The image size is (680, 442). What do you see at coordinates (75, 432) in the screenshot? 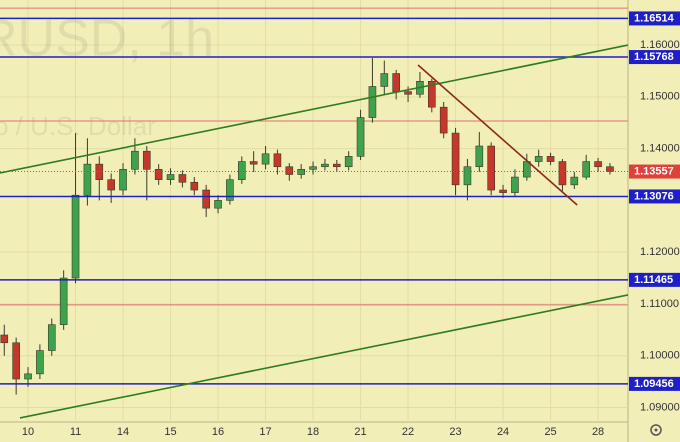
I see `x-tick-label: 11` at bounding box center [75, 432].